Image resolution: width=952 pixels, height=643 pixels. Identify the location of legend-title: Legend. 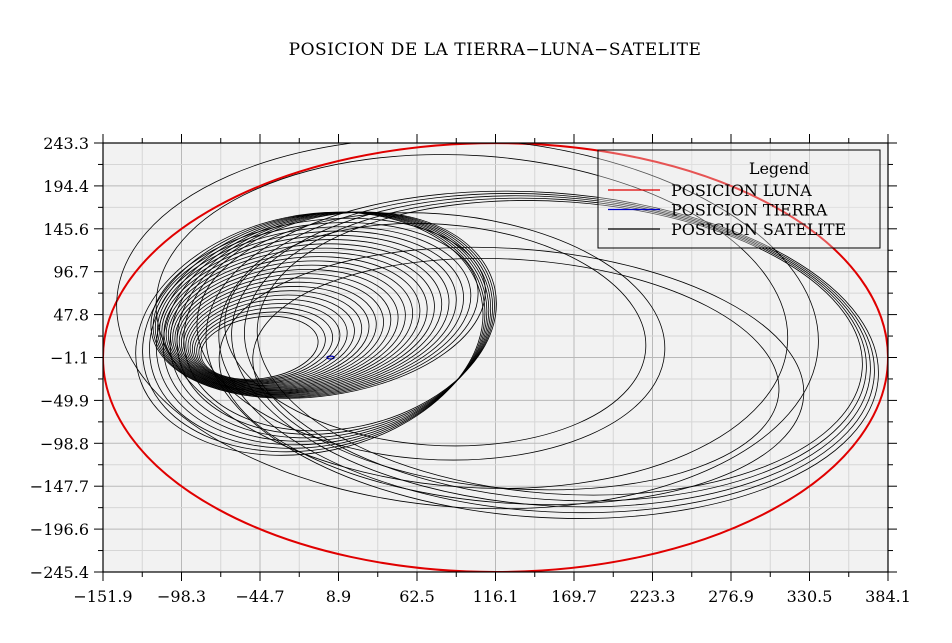
(779, 168).